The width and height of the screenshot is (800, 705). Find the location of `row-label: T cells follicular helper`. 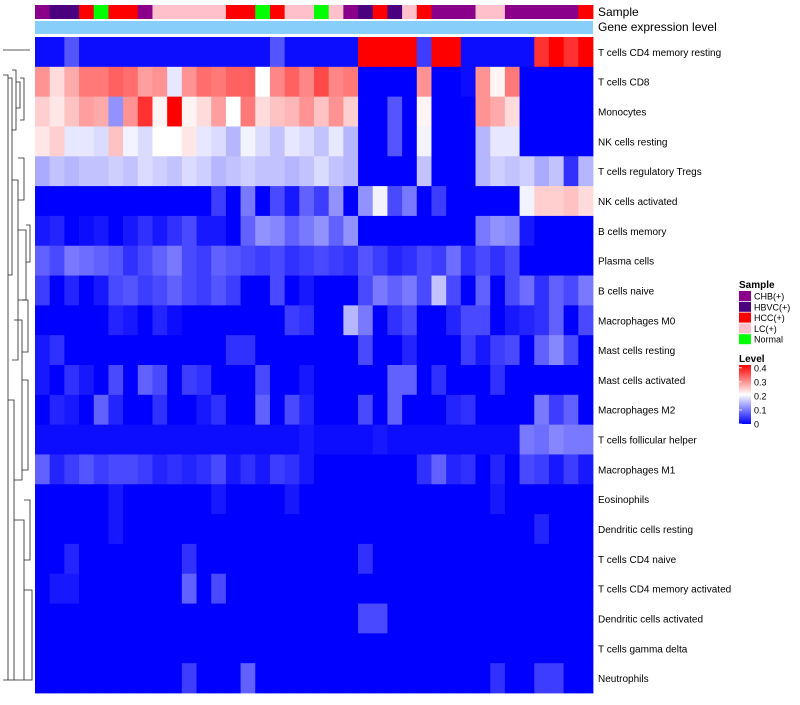

row-label: T cells follicular helper is located at coordinates (647, 441).